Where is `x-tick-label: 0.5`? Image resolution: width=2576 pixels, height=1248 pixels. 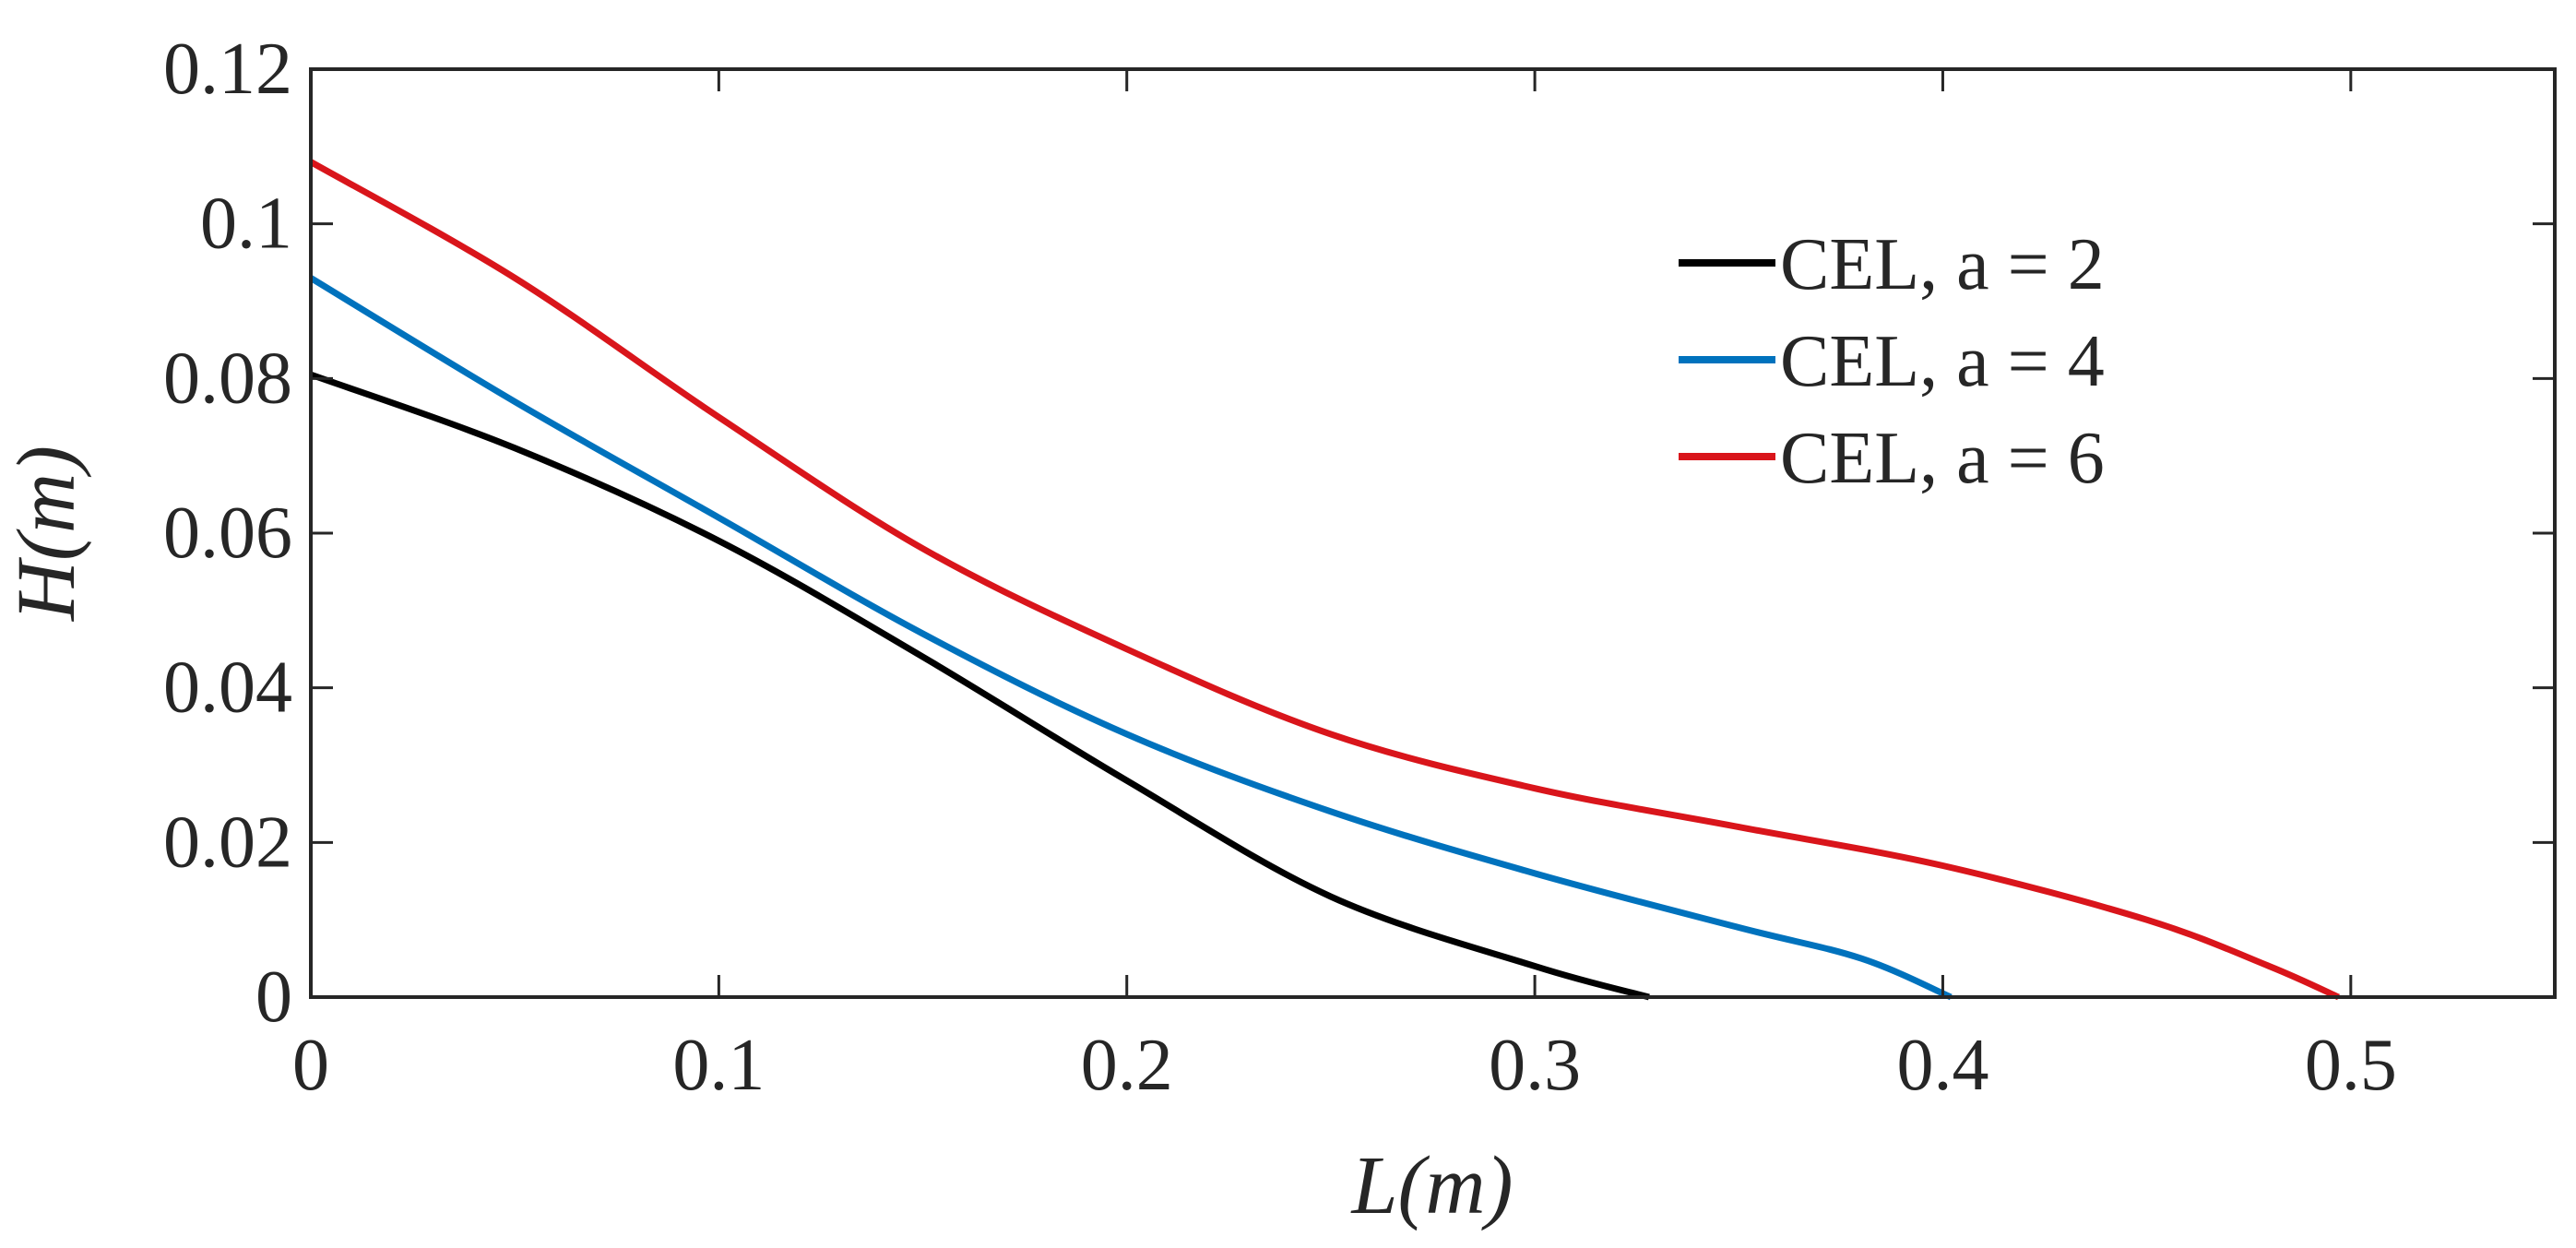
x-tick-label: 0.5 is located at coordinates (2351, 1065).